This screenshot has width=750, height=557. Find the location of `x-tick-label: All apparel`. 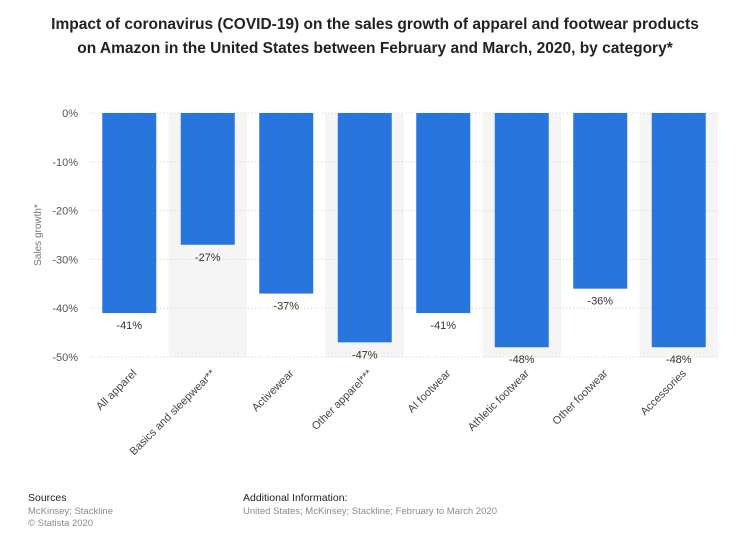

x-tick-label: All apparel is located at coordinates (116, 390).